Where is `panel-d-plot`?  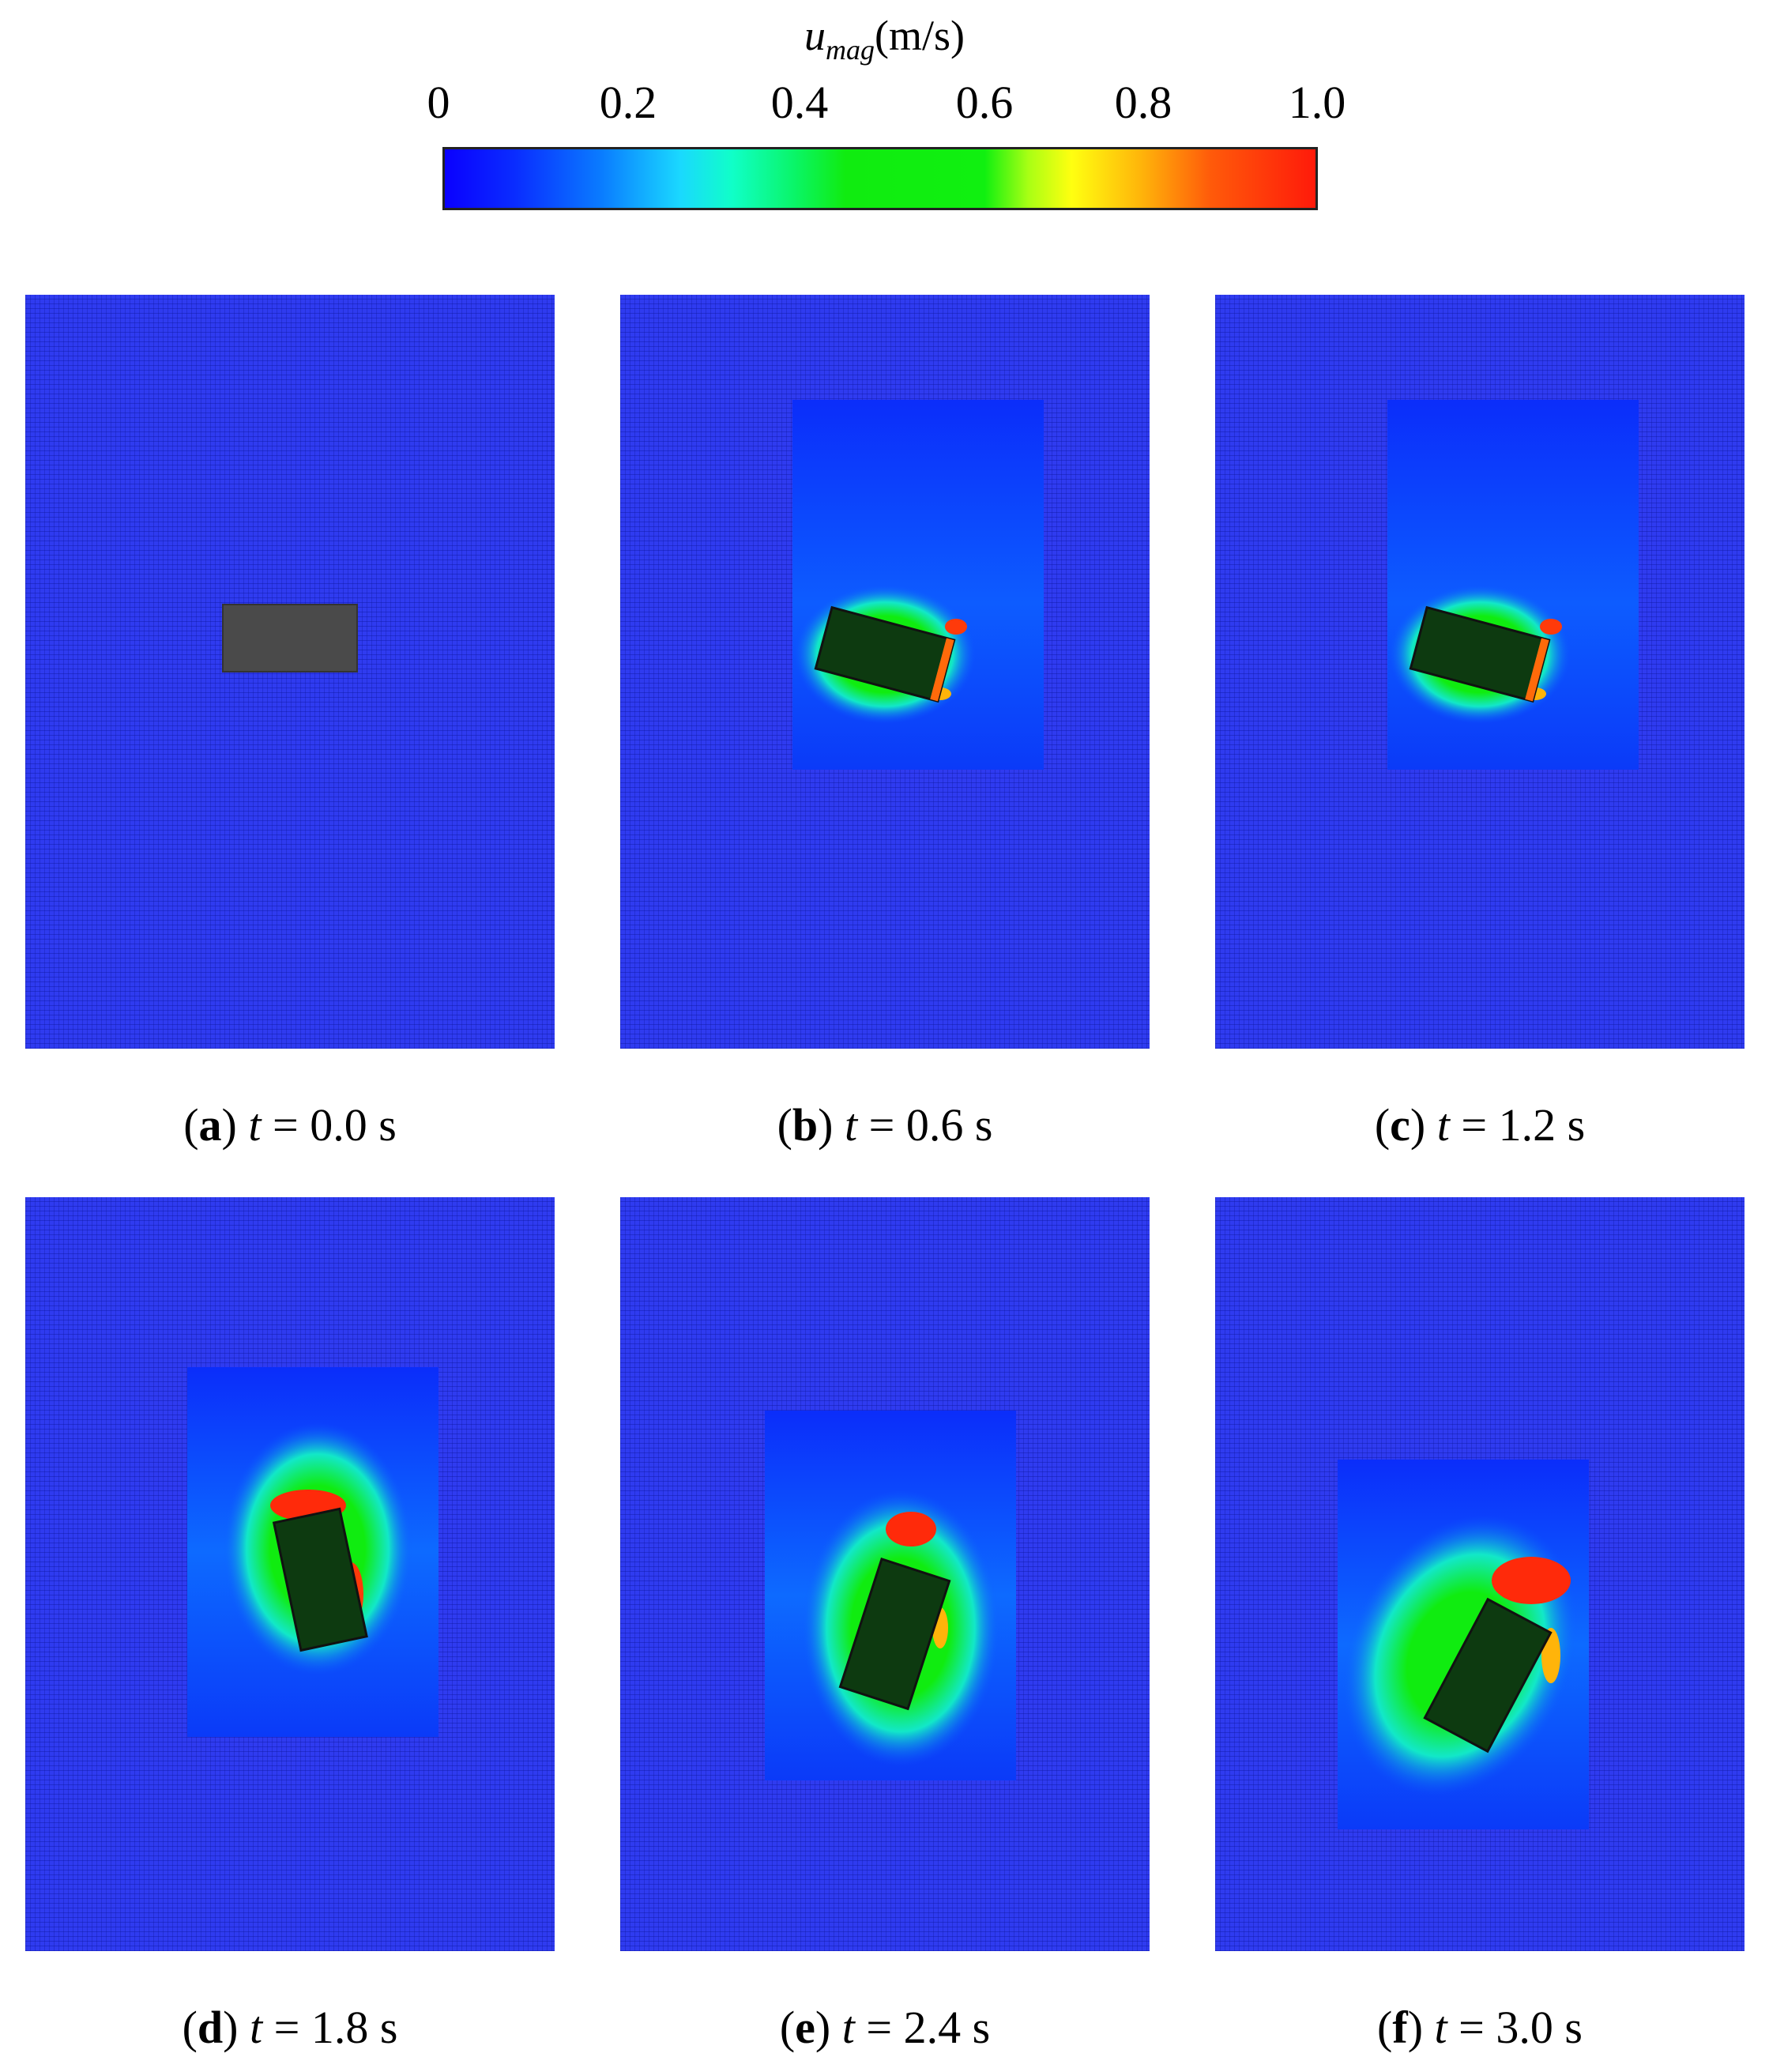 panel-d-plot is located at coordinates (312, 1552).